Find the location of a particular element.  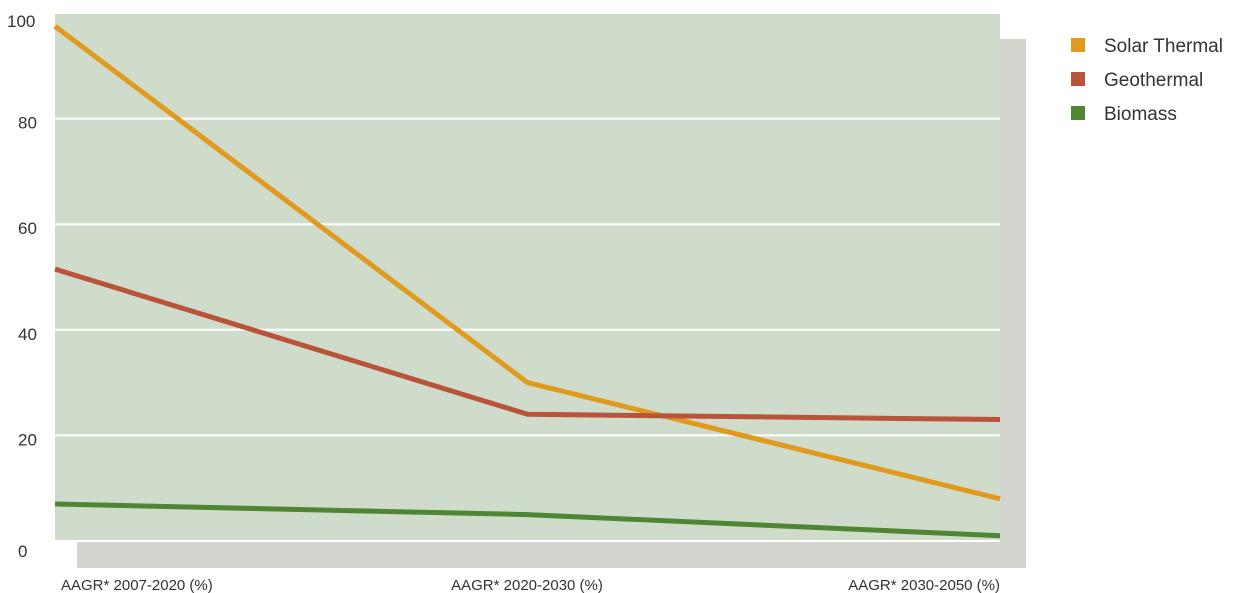

legend-label-biomass: Biomass is located at coordinates (1140, 114).